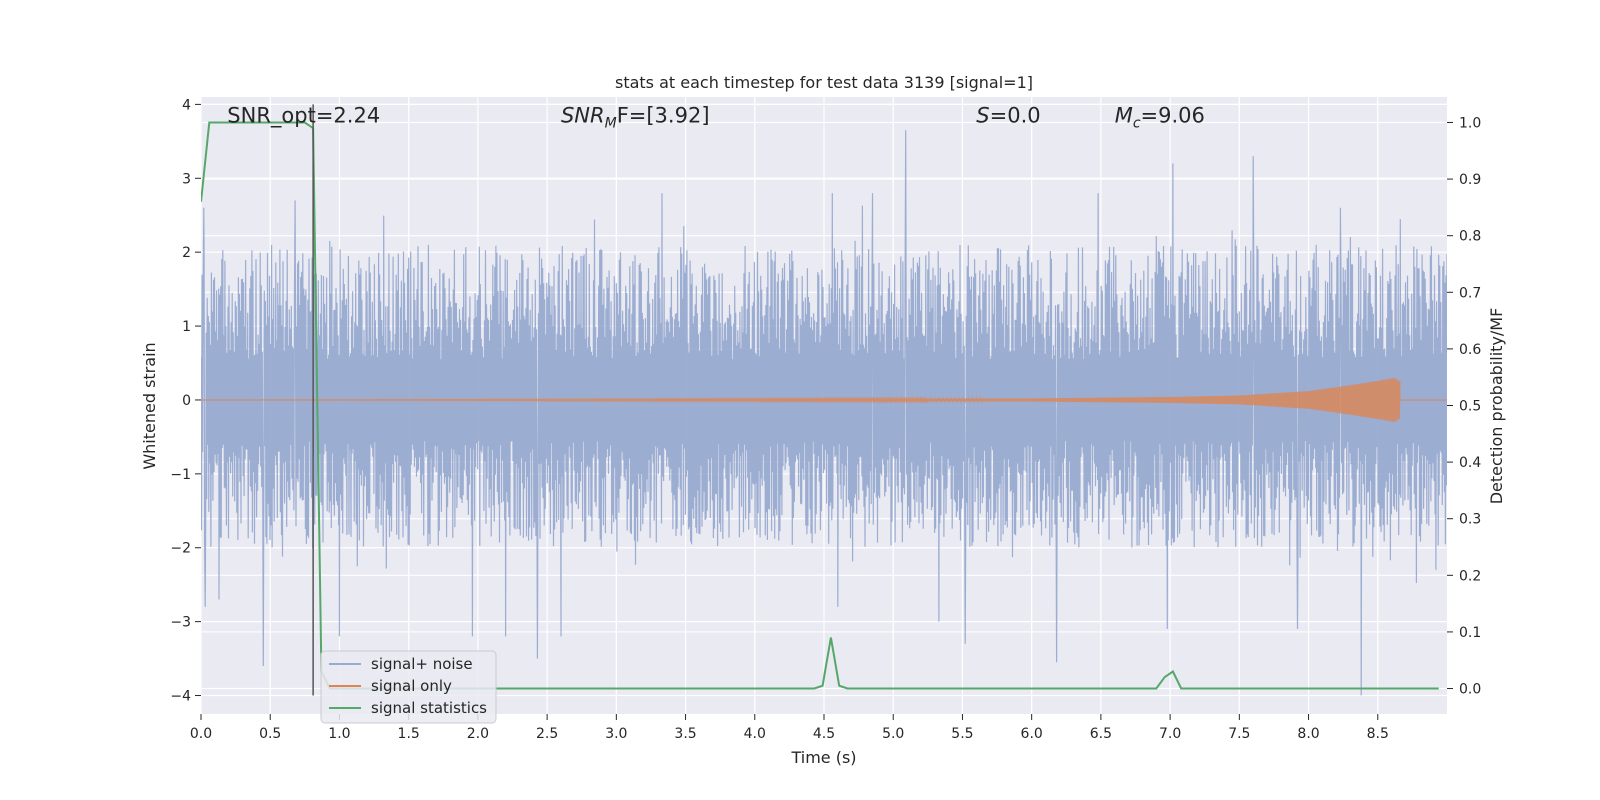 The image size is (1600, 800). I want to click on annotation-text: S=0.0, so click(1008, 115).